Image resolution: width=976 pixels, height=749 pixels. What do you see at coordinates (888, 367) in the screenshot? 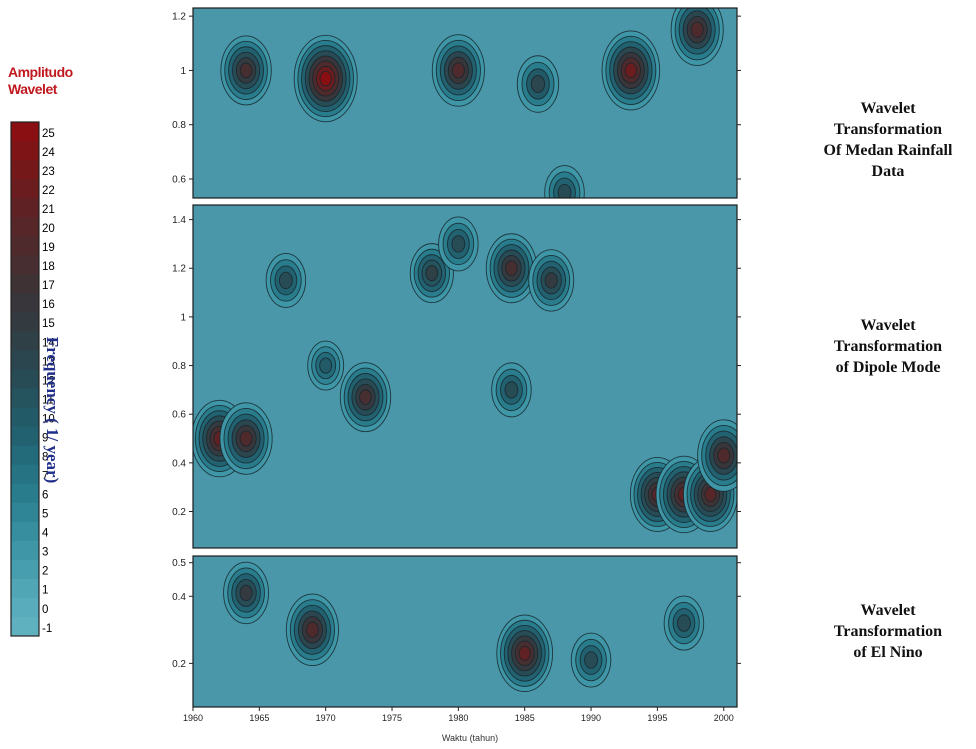
I see `caption-line: of Dipole Mode` at bounding box center [888, 367].